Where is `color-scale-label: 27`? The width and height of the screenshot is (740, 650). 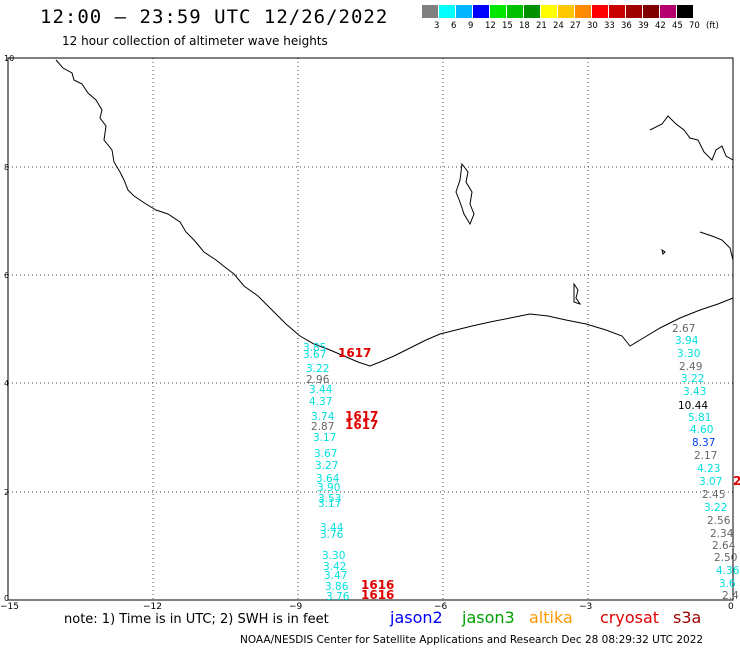
color-scale-label: 27 is located at coordinates (575, 26).